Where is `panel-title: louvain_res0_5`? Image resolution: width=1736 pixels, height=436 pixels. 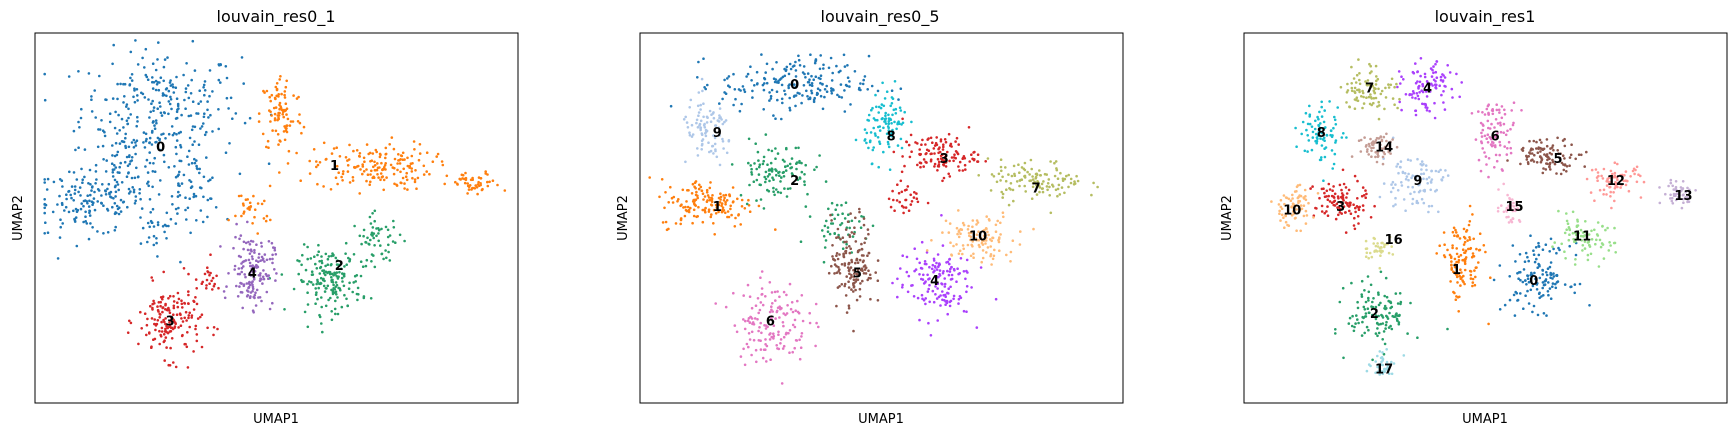
panel-title: louvain_res0_5 is located at coordinates (880, 17).